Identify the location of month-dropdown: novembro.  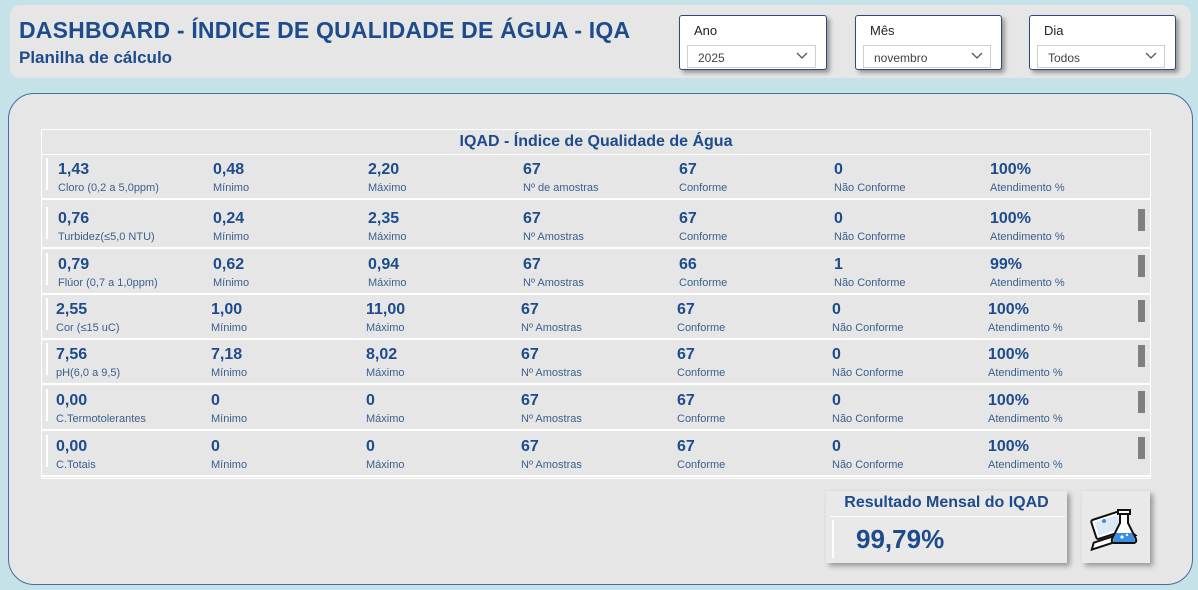
(927, 56).